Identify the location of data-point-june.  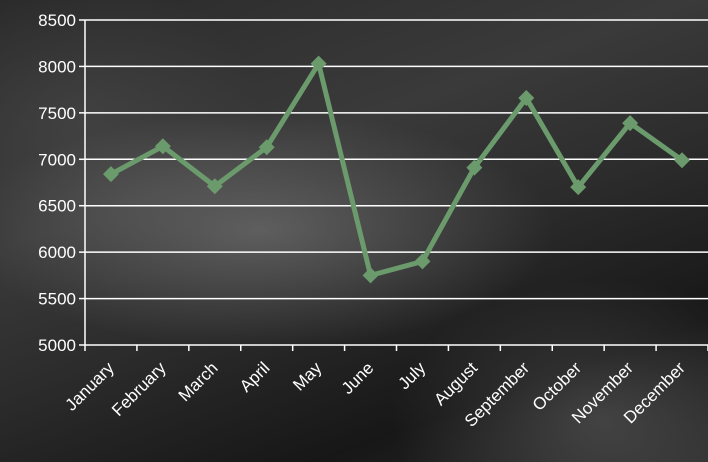
(370, 275).